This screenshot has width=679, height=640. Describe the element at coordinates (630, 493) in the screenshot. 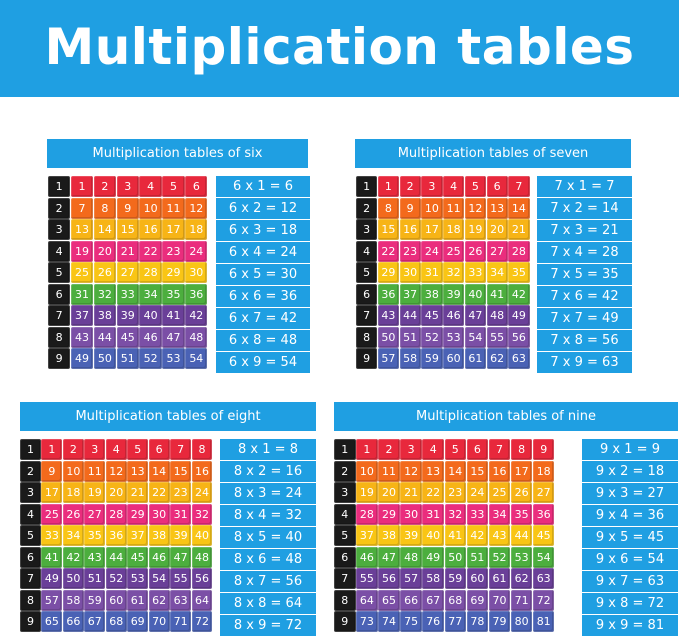

I see `equation-box: 9 x 3 = 27` at that location.